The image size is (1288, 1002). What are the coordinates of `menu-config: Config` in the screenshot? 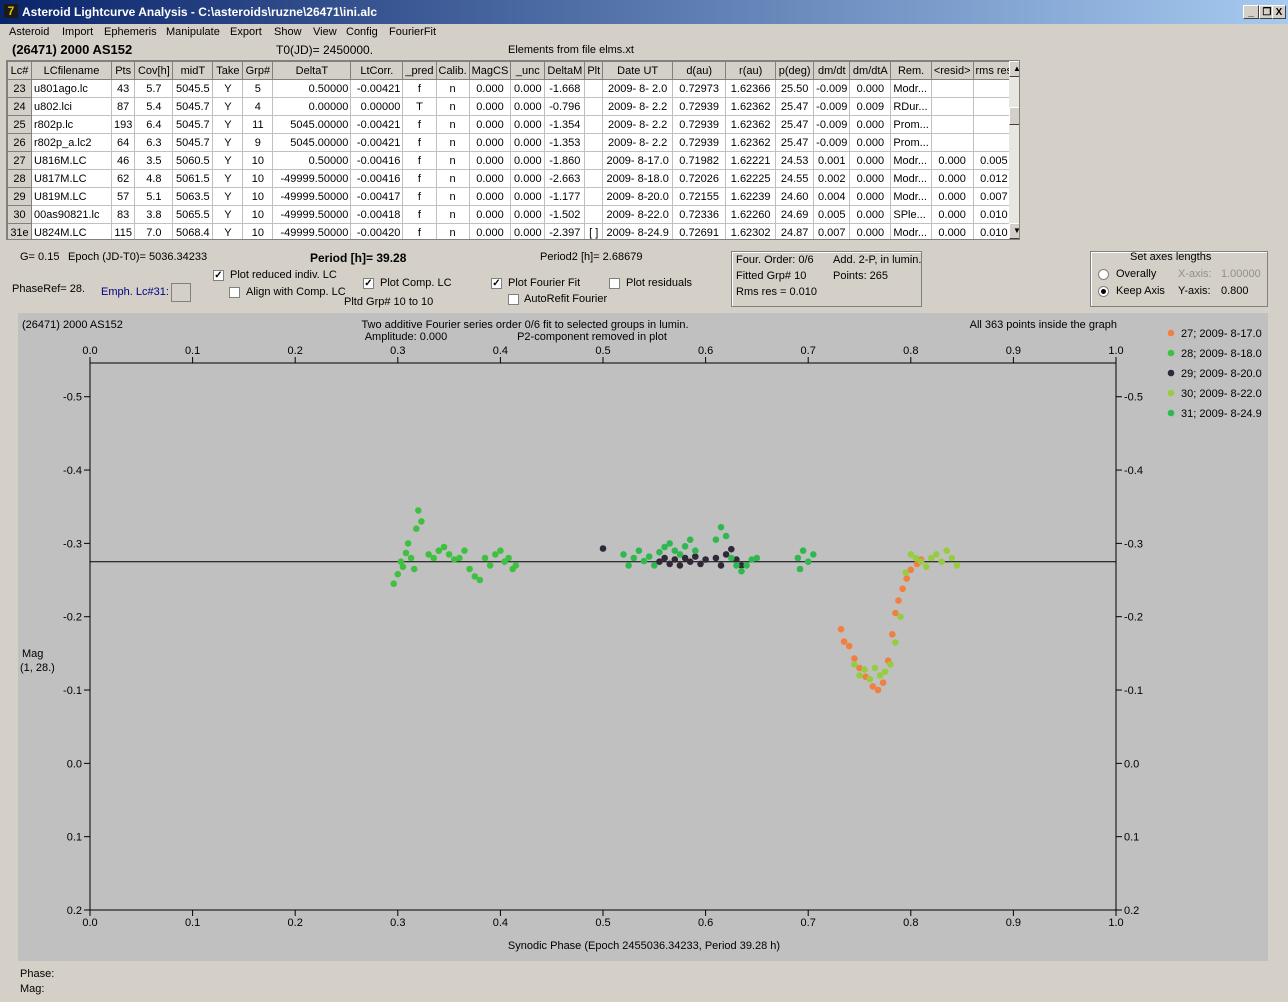 It's located at (362, 32).